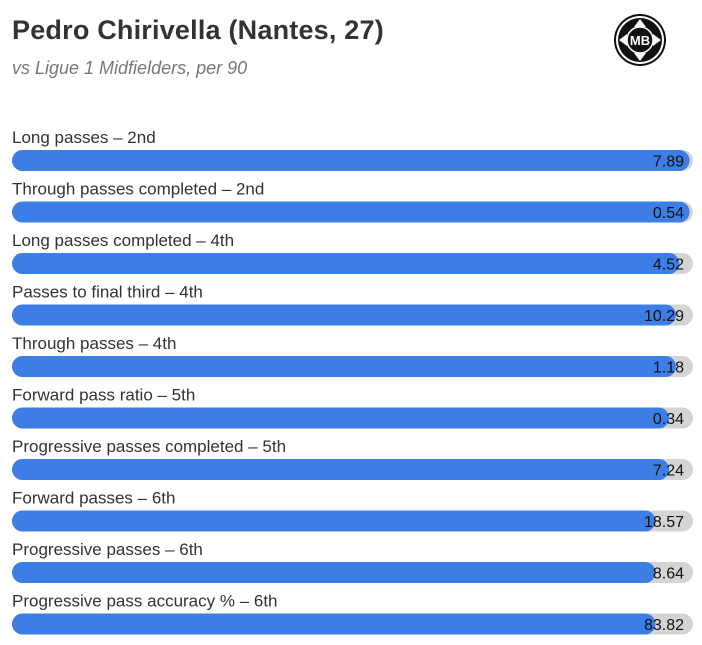  I want to click on metric-label: Forward passes – 6th, so click(93, 498).